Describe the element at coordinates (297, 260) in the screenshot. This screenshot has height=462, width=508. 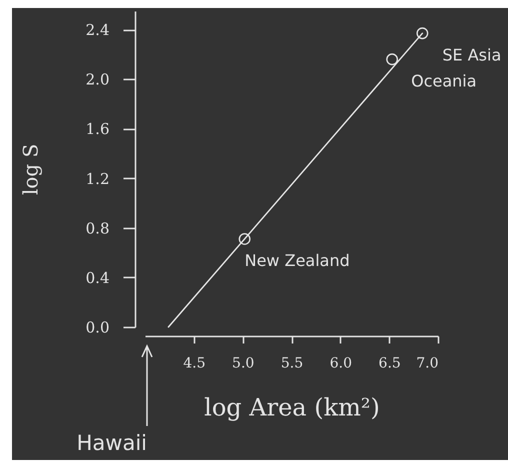
I see `annotation: New Zealand` at that location.